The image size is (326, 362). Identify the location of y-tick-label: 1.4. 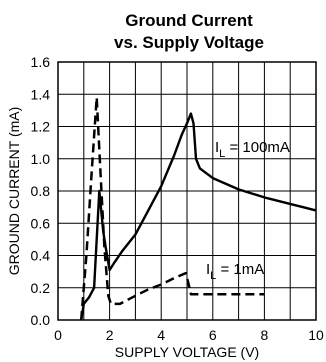
(41, 94).